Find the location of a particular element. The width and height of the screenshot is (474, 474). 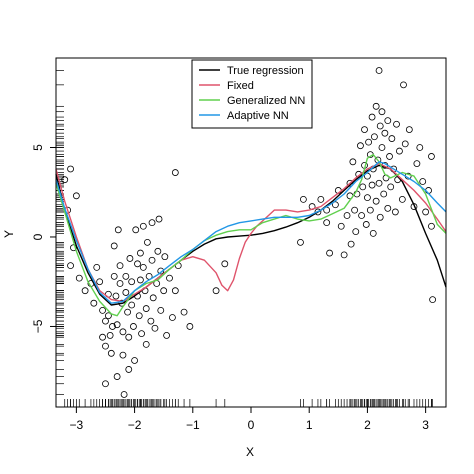

legend-label: True regression is located at coordinates (265, 71).